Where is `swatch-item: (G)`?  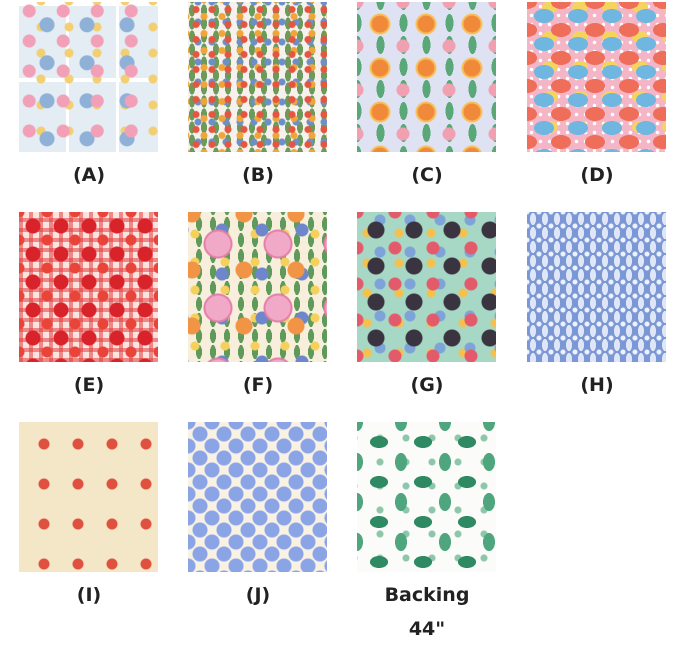 swatch-item: (G) is located at coordinates (427, 307).